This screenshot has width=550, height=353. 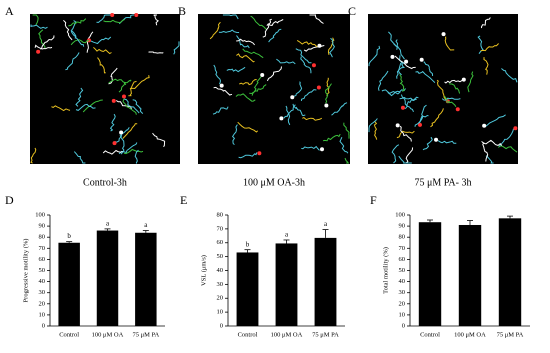 I want to click on microscopy-image, so click(x=443, y=89).